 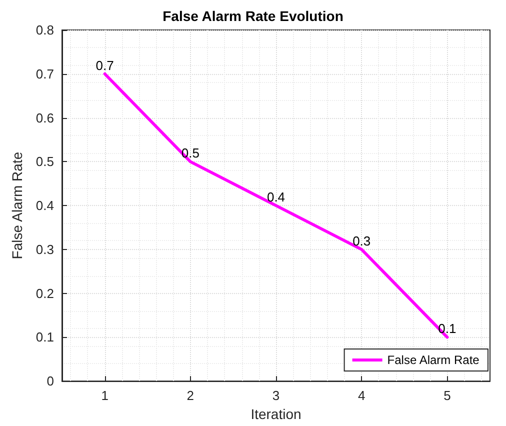 I want to click on y-tick-label: 0.8, so click(x=45, y=30).